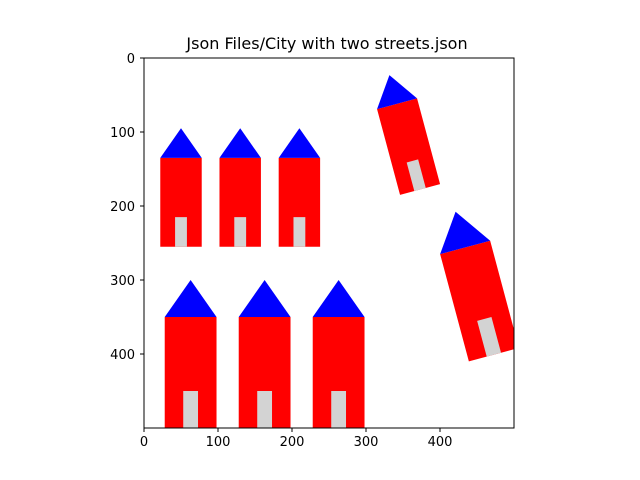 This screenshot has height=480, width=640. I want to click on y-tick-label: 100, so click(122, 133).